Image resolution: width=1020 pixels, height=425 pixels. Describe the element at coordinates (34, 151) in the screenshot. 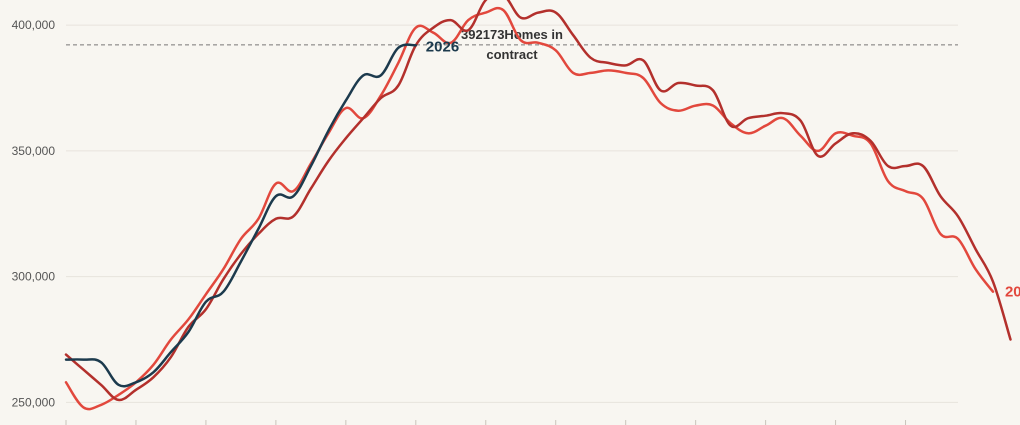

I see `y-tick-label: 350,000` at that location.